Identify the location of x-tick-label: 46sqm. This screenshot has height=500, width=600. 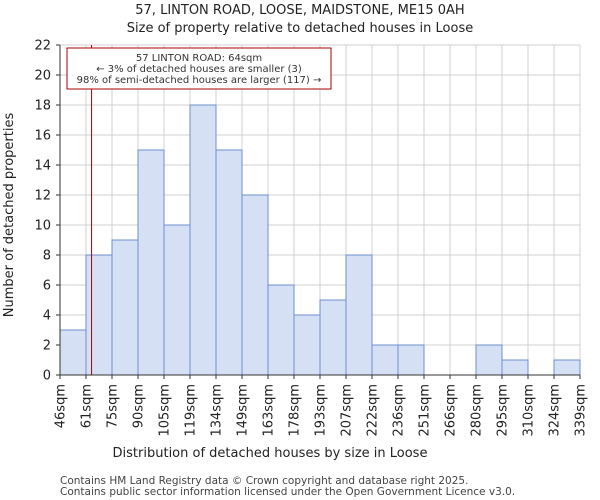
(61, 406).